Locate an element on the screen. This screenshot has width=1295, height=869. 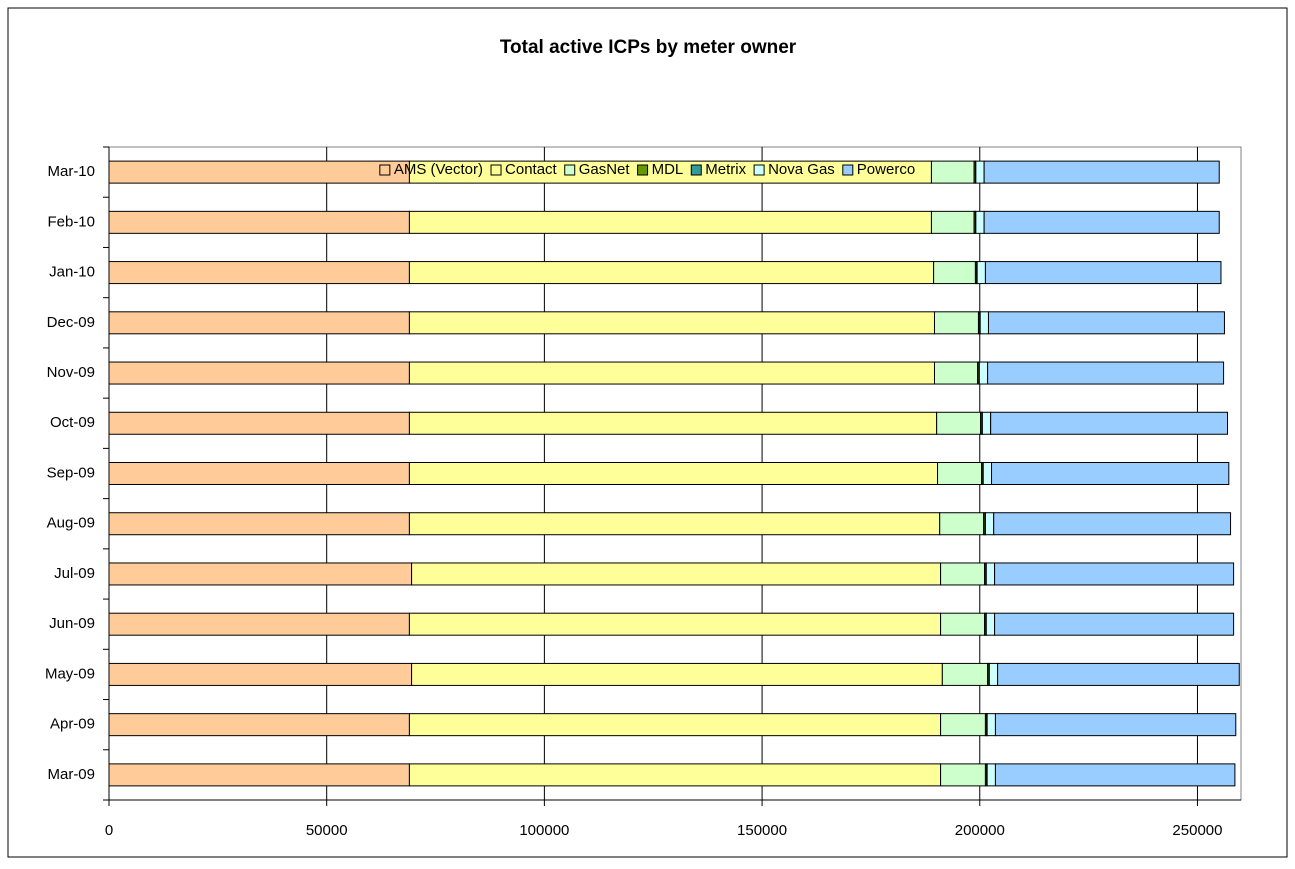
y-tick-label: Mar-09 is located at coordinates (71, 774).